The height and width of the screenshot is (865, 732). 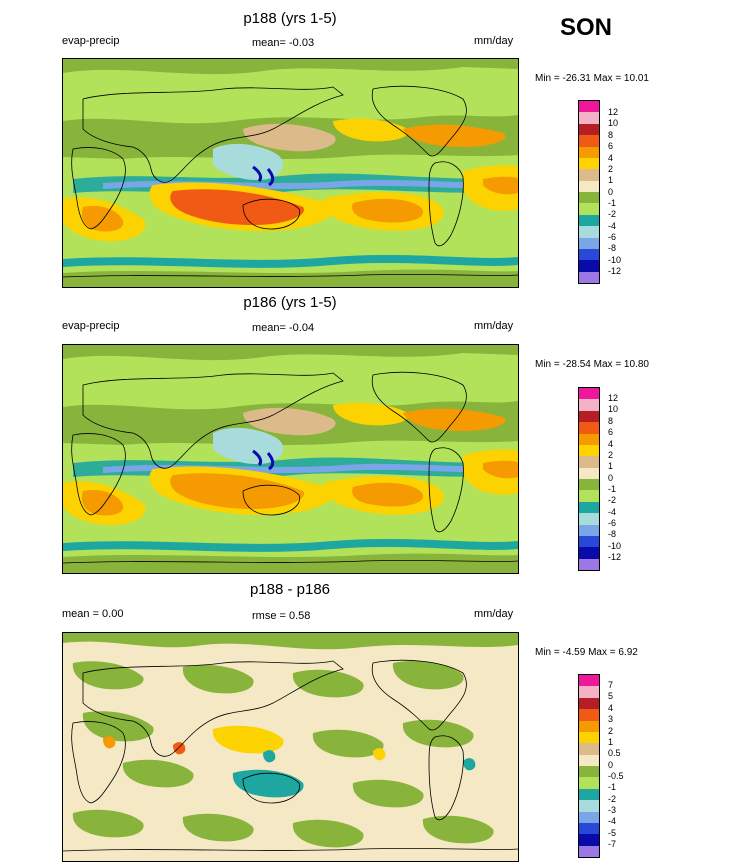 I want to click on panel-3-colorbar, so click(x=589, y=766).